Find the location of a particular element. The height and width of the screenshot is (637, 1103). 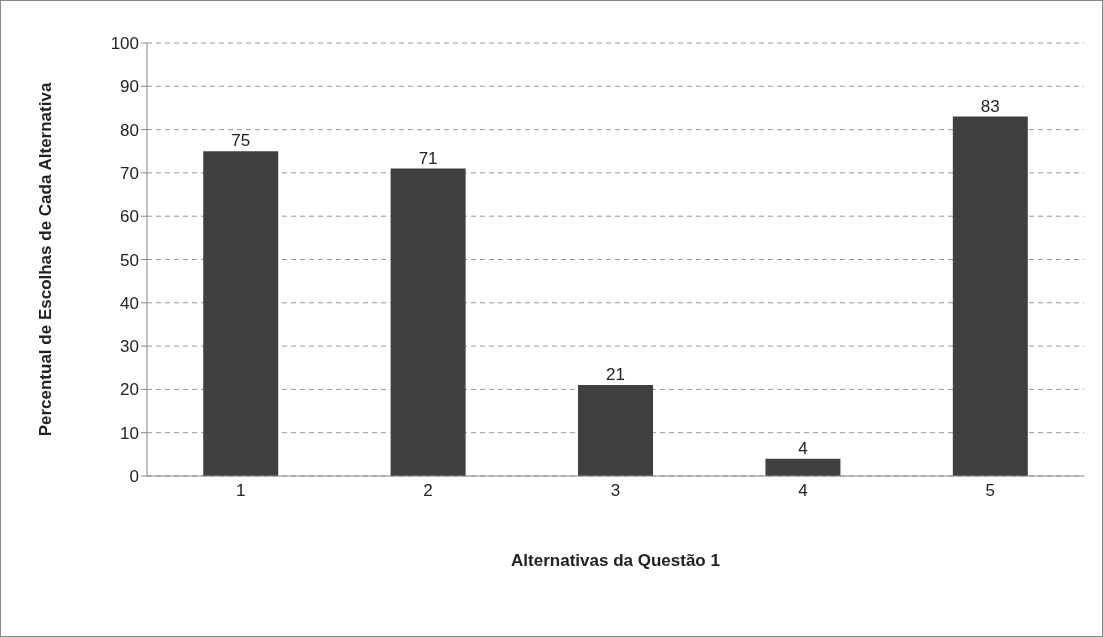

x-tick-label: 1 is located at coordinates (240, 491).